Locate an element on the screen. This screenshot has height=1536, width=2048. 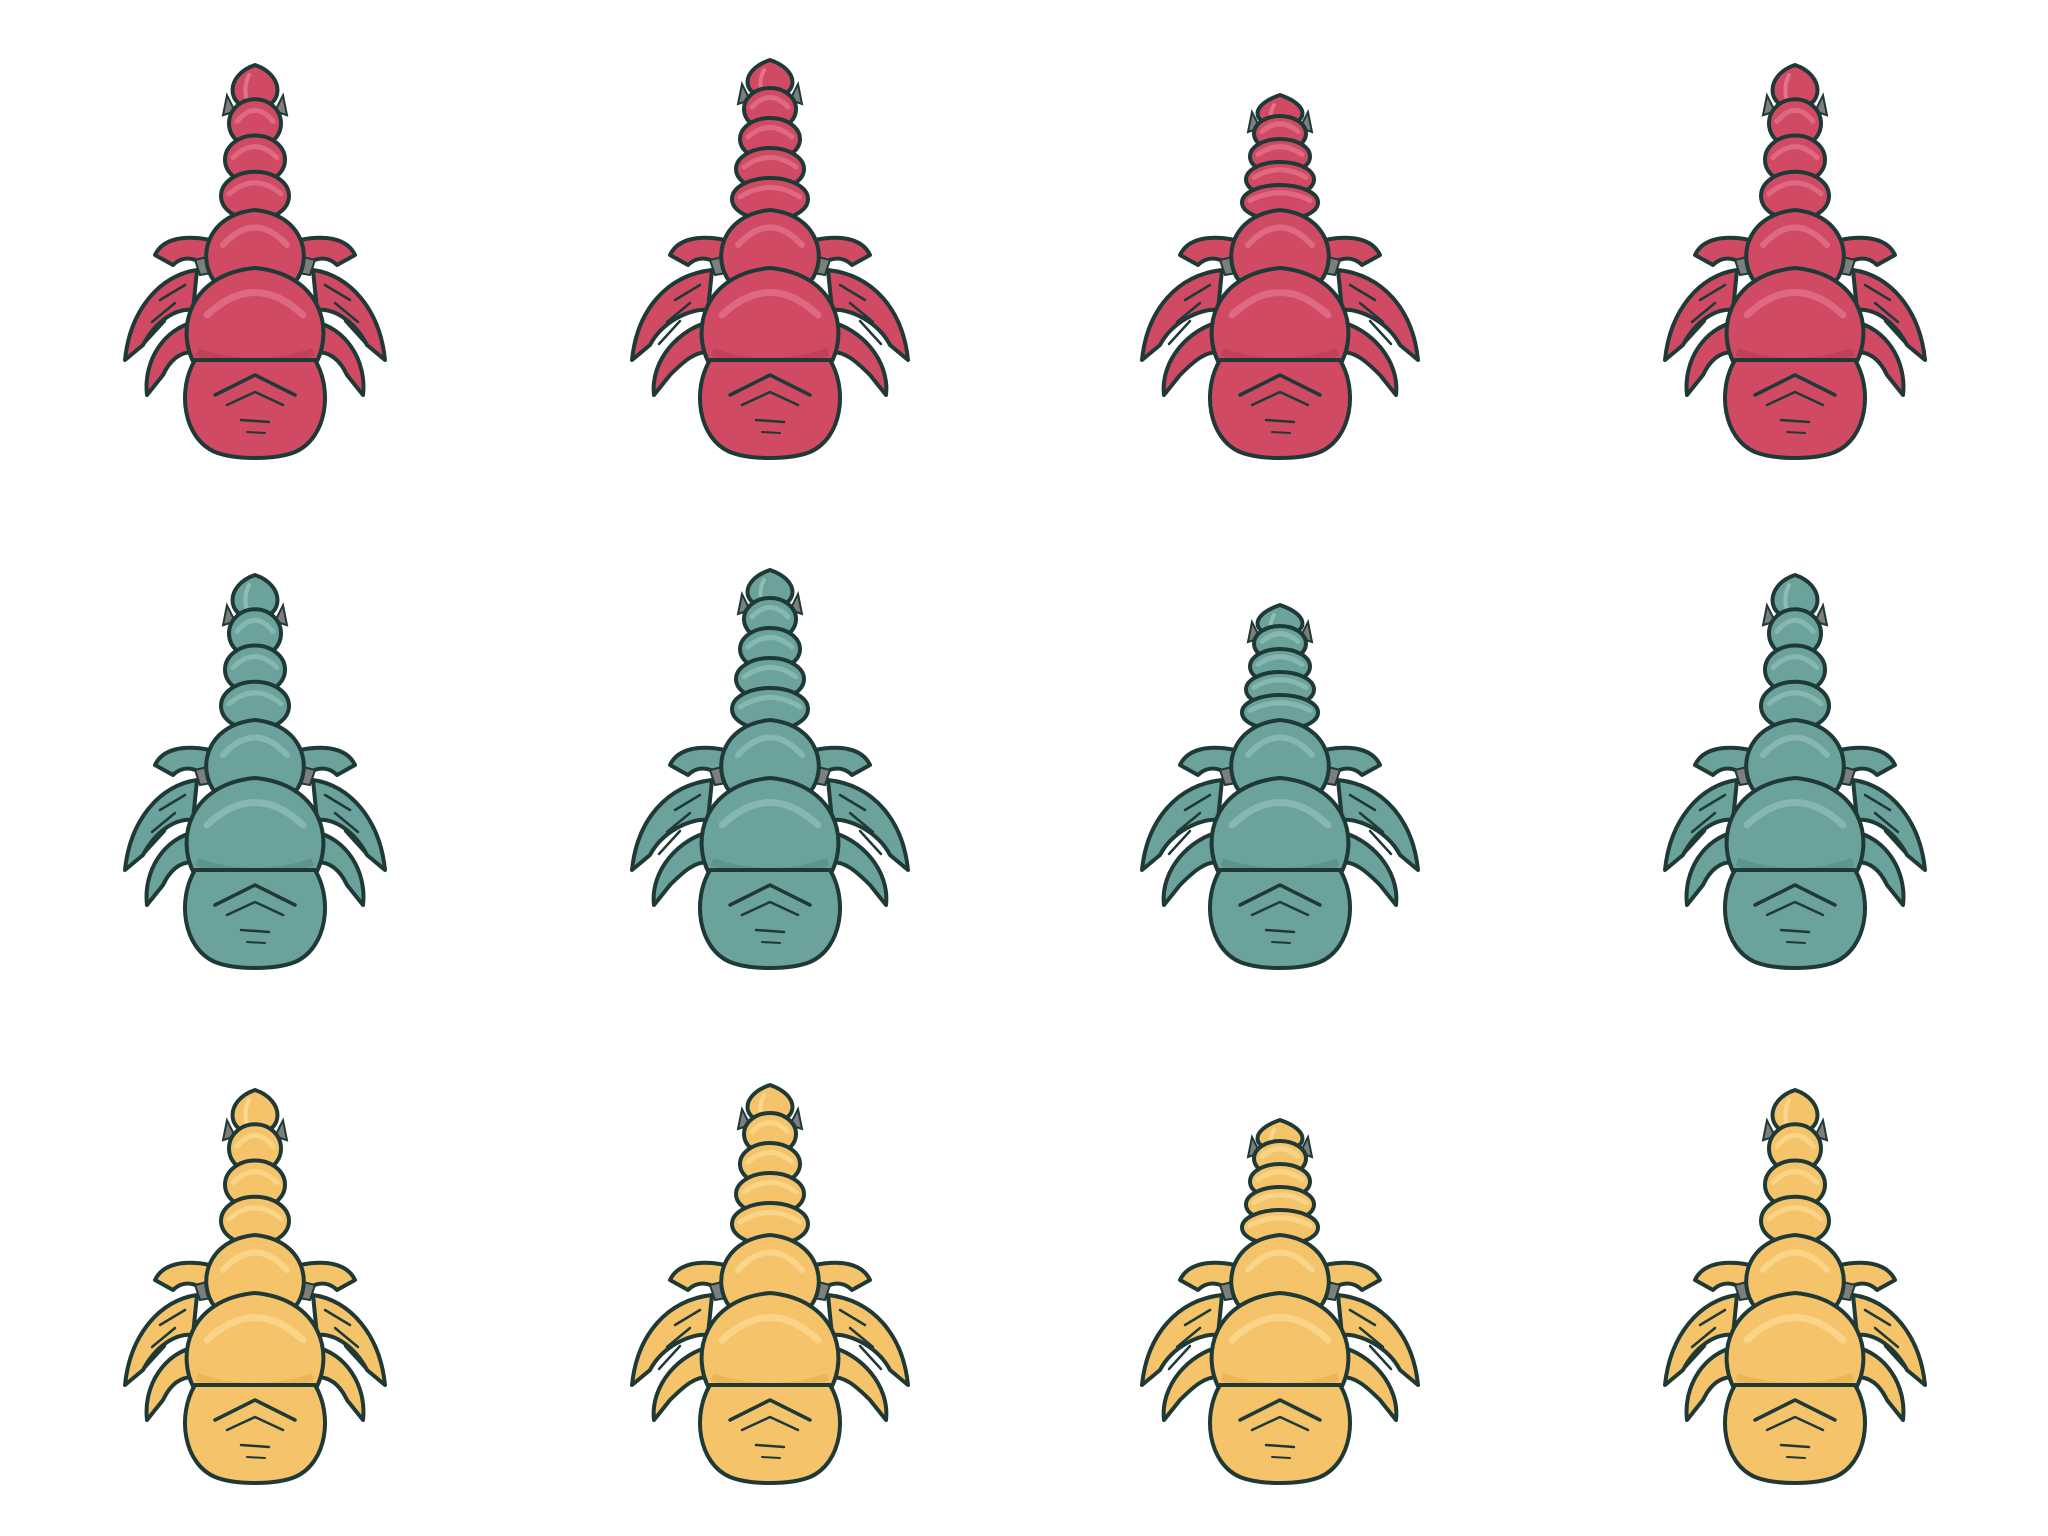
sprite-frame-r1-c4 is located at coordinates (1795, 261).